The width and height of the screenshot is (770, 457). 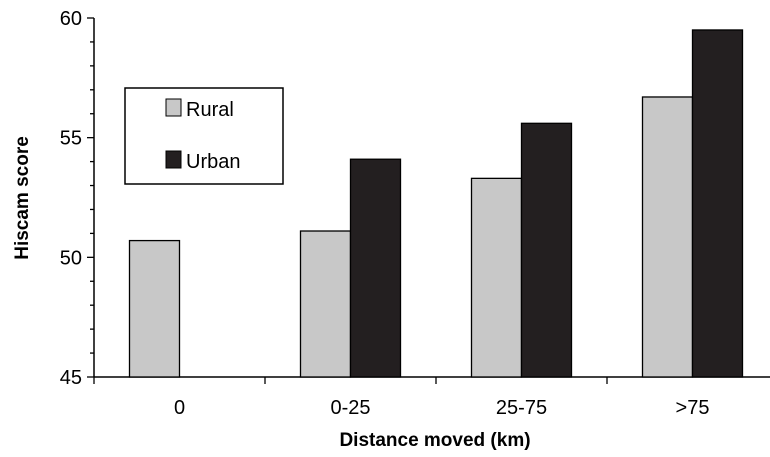 I want to click on y-tick-label: 60, so click(x=71, y=19).